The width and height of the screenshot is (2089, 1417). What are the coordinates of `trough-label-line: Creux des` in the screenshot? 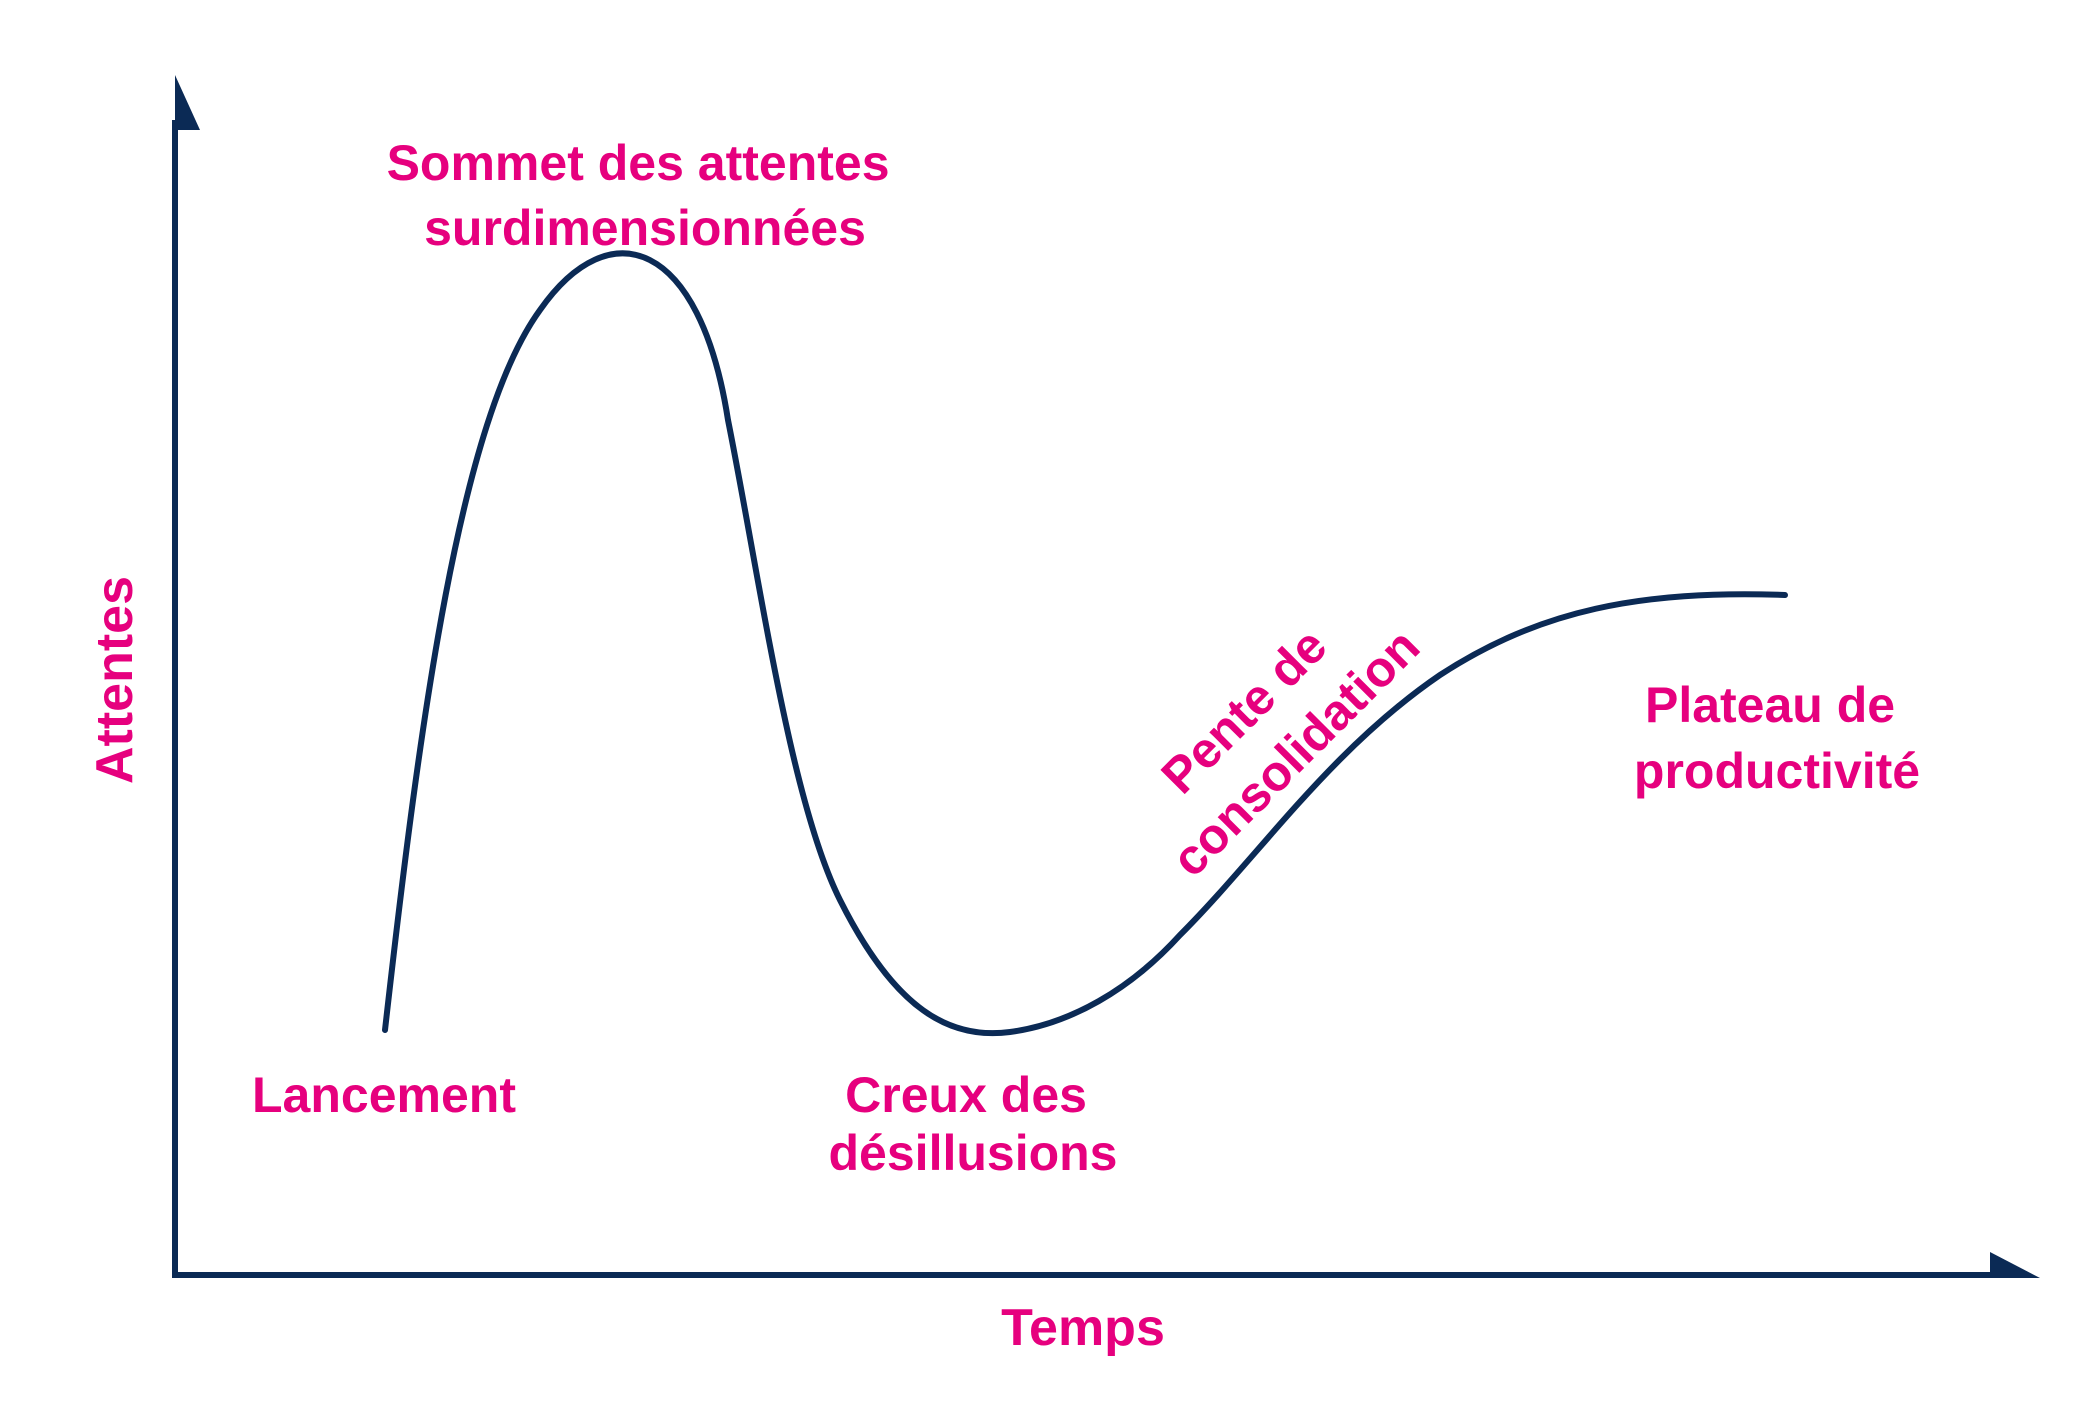 It's located at (966, 1095).